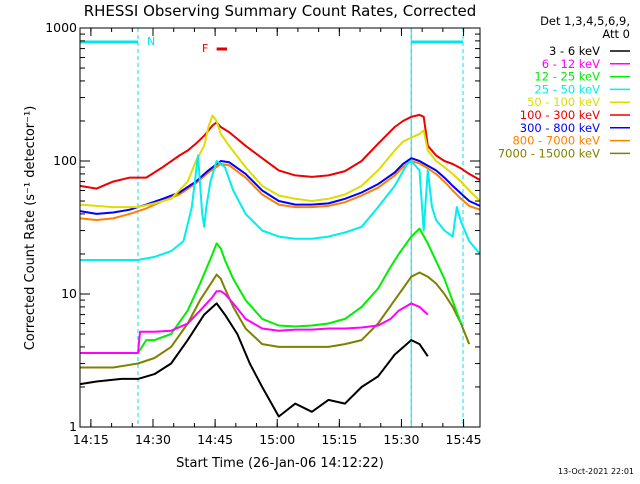  What do you see at coordinates (560, 115) in the screenshot?
I see `legend-item-label: 100 - 300 keV` at bounding box center [560, 115].